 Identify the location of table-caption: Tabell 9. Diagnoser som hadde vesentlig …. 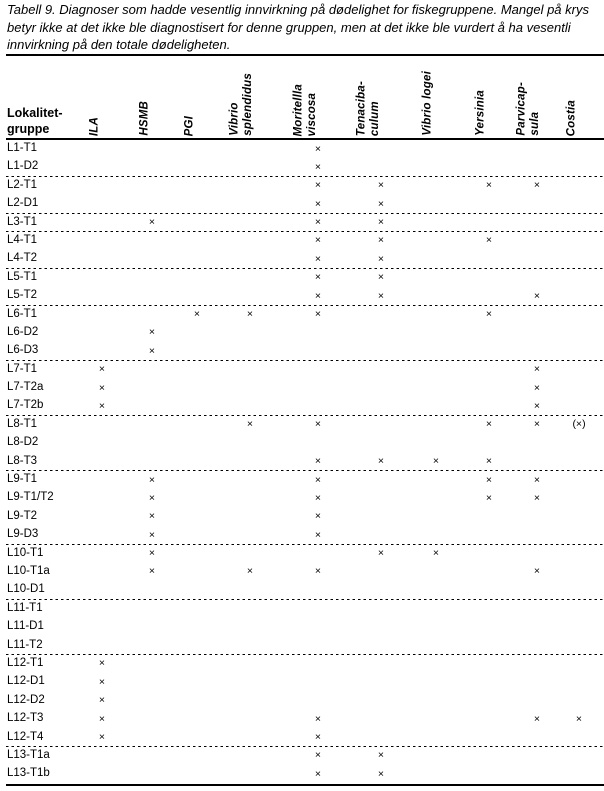
(305, 27).